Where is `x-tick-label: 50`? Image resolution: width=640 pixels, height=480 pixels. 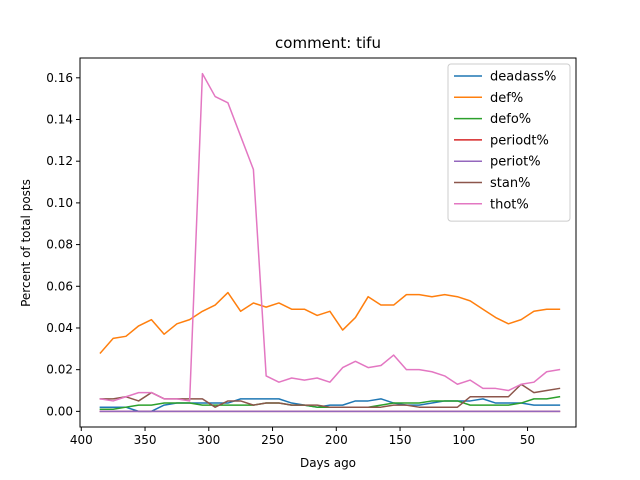
x-tick-label: 50 is located at coordinates (527, 440).